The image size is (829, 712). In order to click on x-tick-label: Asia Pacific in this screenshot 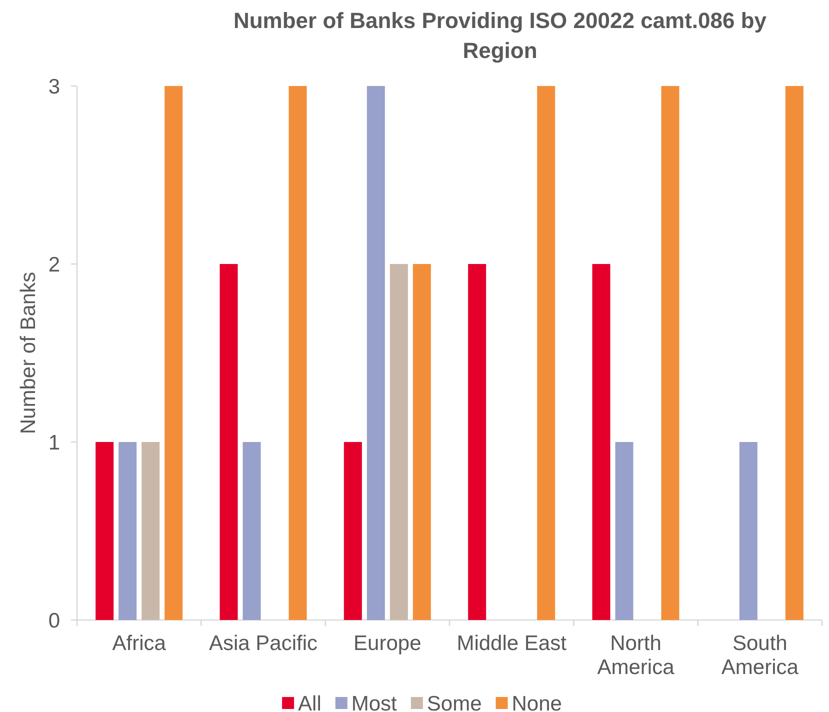, I will do `click(263, 643)`.